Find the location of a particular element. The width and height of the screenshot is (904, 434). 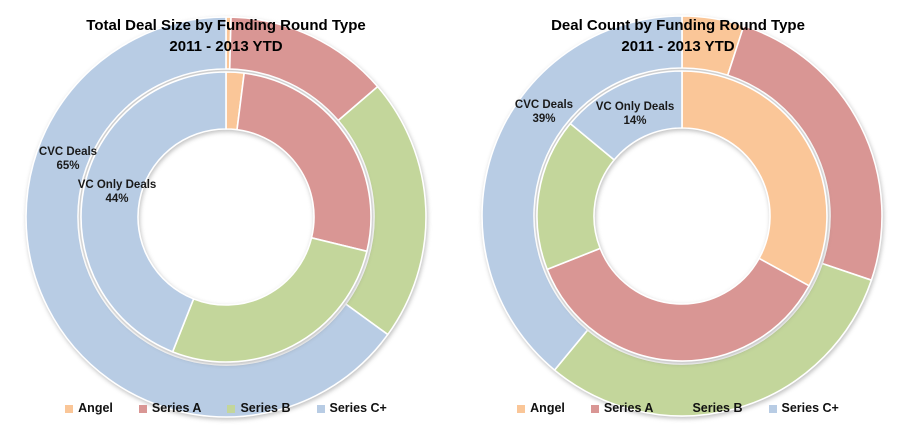

segment-inner-series-b is located at coordinates (269, 300).